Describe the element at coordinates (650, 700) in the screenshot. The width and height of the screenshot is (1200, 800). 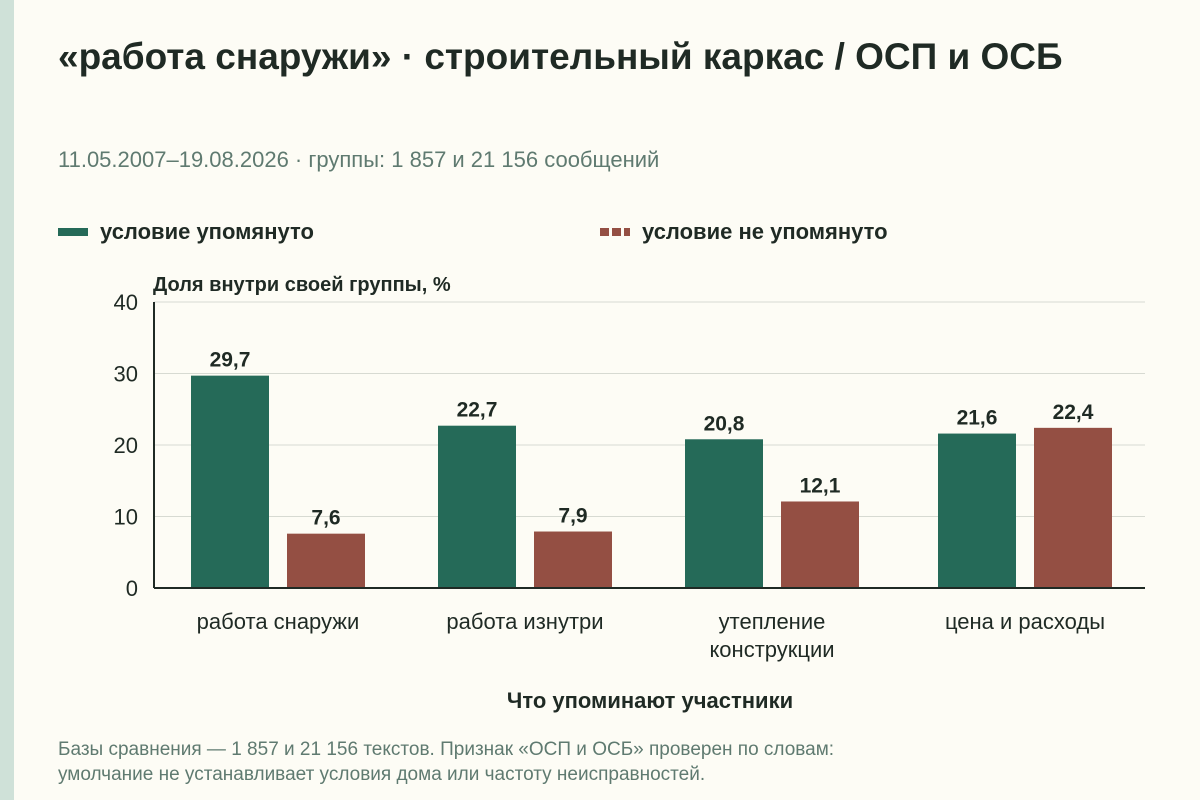
I see `x-axis-label: Что упоминают участники` at that location.